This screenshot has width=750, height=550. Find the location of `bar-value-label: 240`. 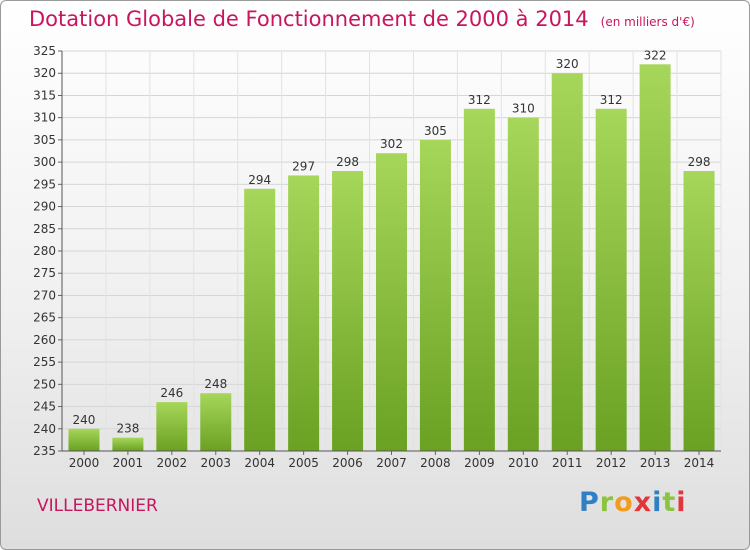

bar-value-label: 240 is located at coordinates (84, 420).